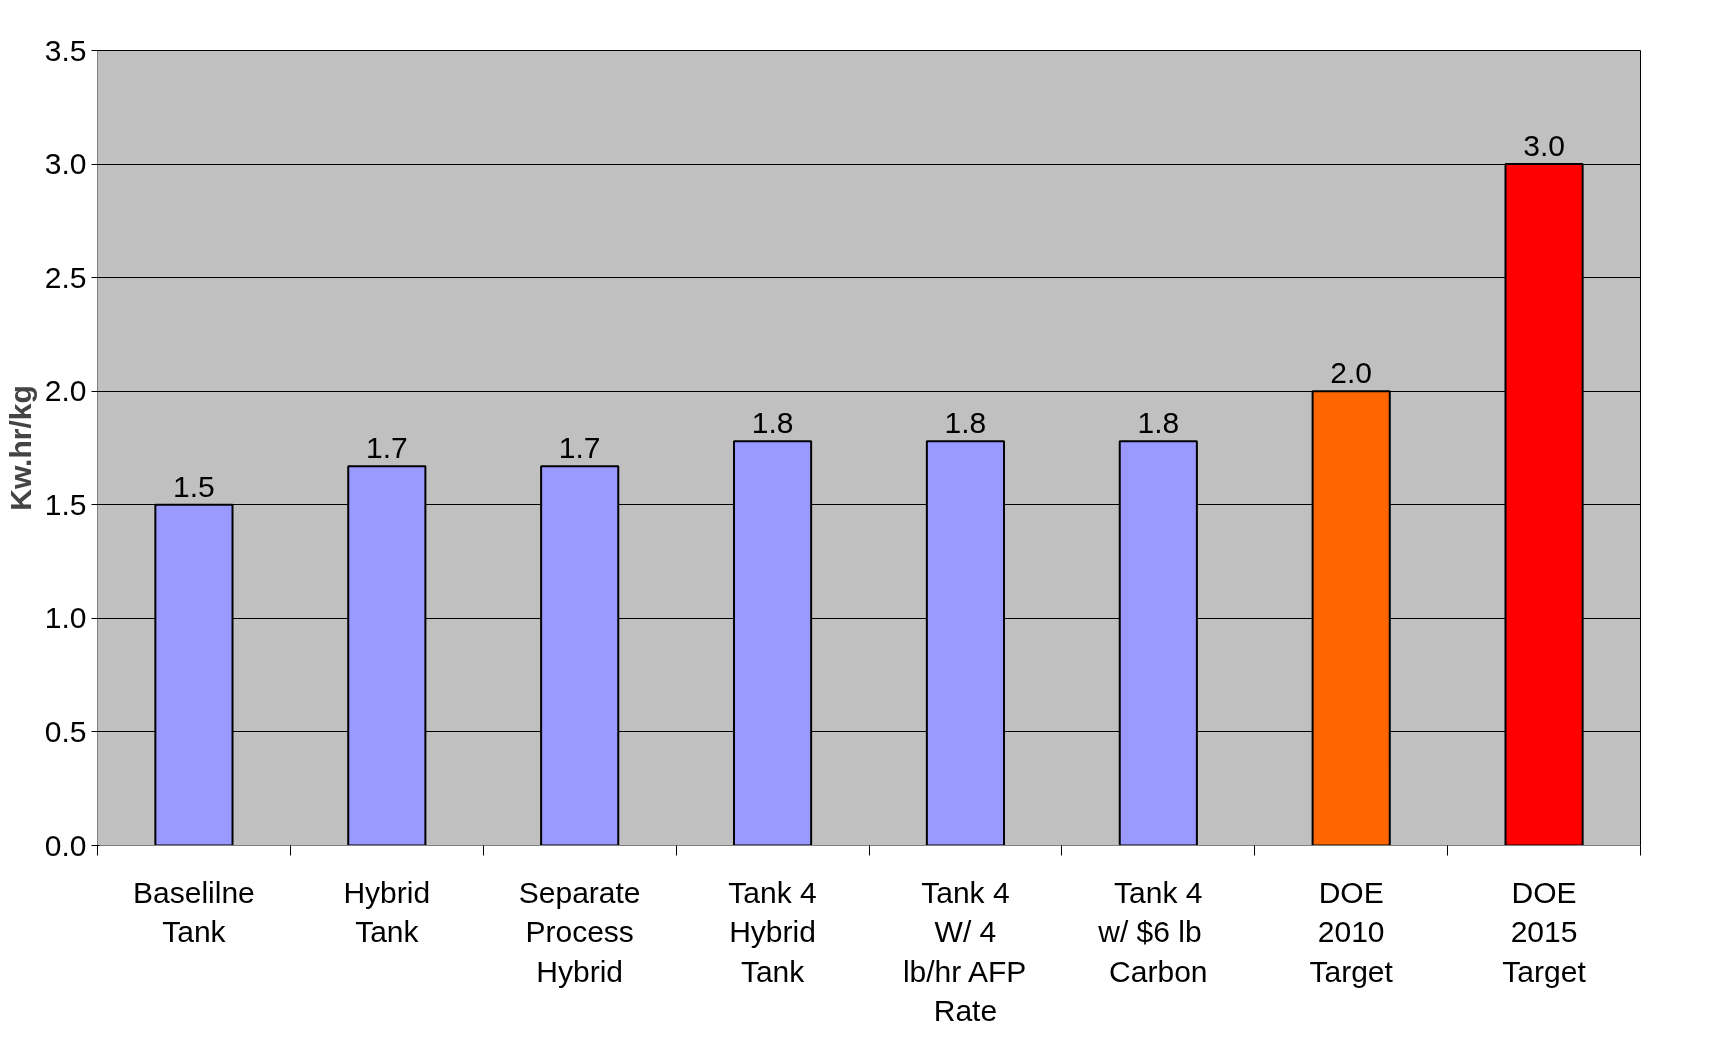 The width and height of the screenshot is (1723, 1043). I want to click on x-tick-label: Separate Process Hybrid, so click(579, 931).